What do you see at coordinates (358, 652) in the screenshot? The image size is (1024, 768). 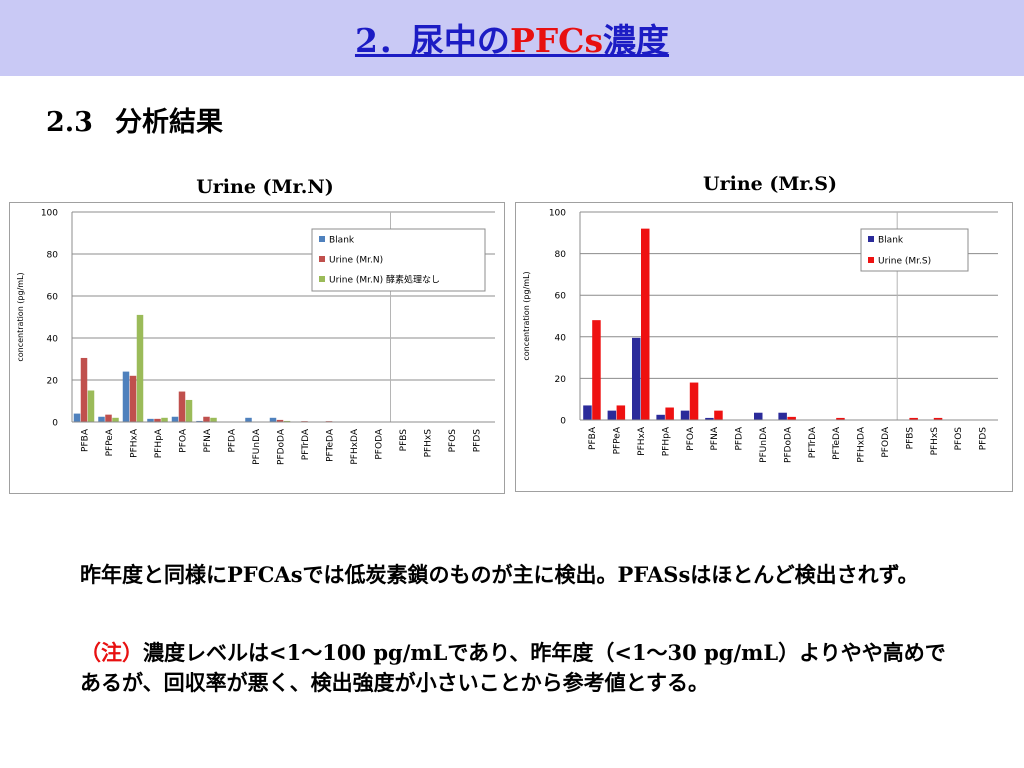 I see `note-range-current: <1～100 pg/mL` at bounding box center [358, 652].